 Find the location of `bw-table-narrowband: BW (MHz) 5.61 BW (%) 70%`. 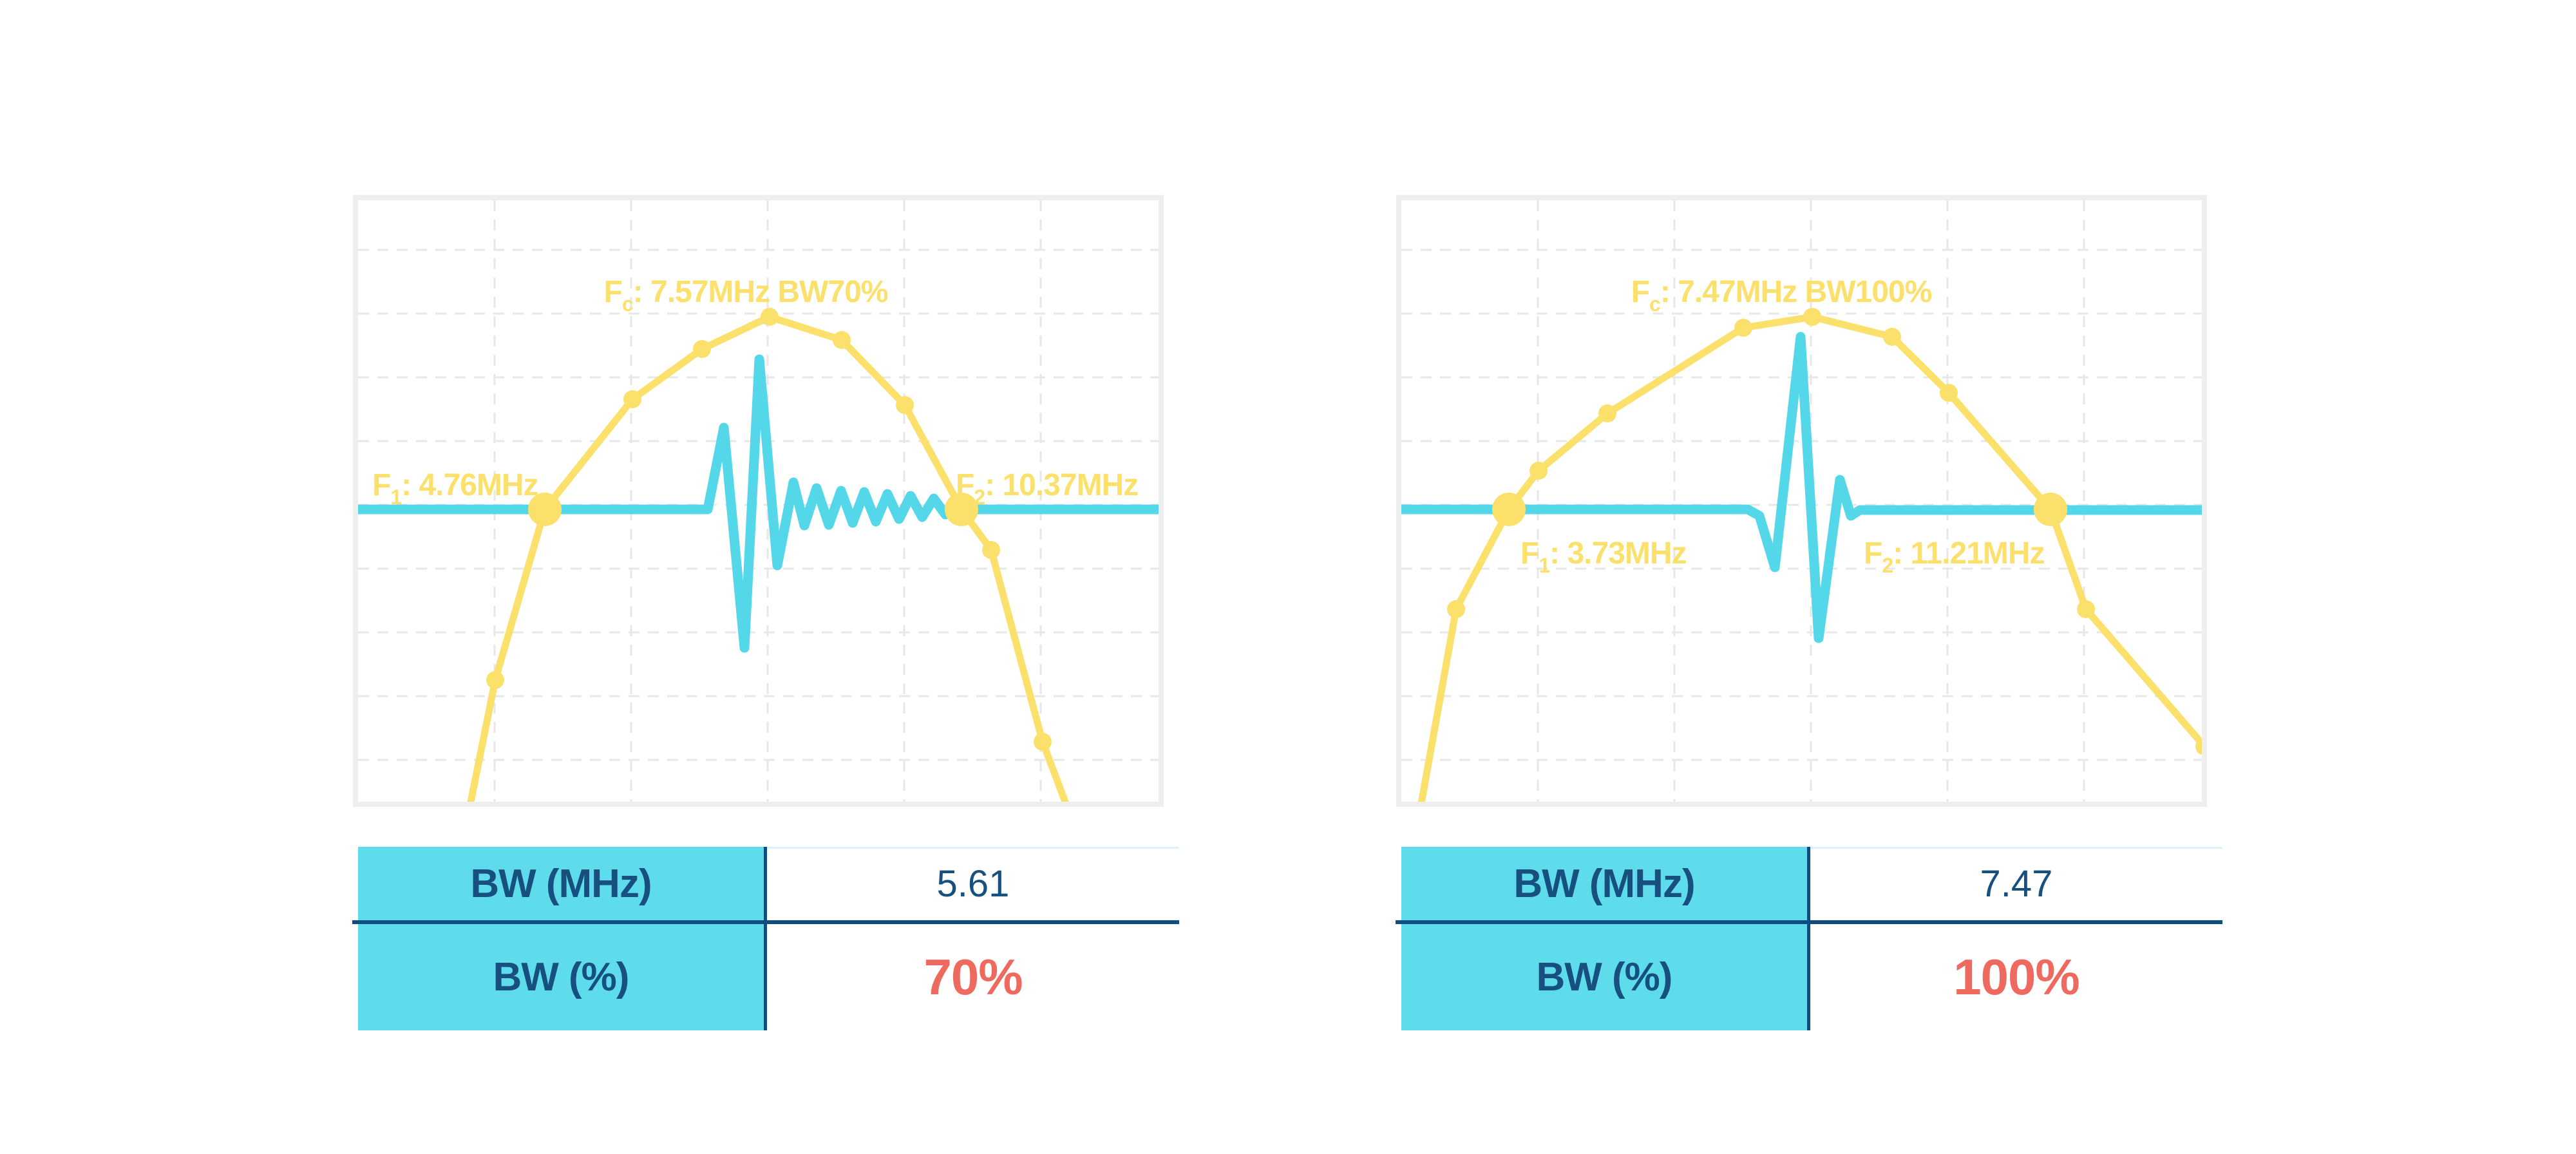

bw-table-narrowband: BW (MHz) 5.61 BW (%) 70% is located at coordinates (769, 938).